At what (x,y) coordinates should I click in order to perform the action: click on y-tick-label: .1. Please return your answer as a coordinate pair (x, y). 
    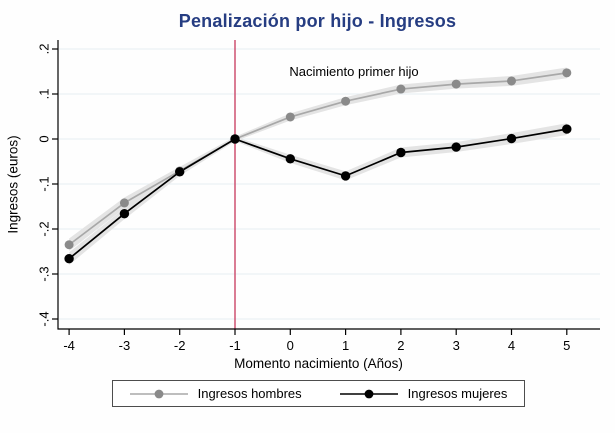
    Looking at the image, I should click on (44, 94).